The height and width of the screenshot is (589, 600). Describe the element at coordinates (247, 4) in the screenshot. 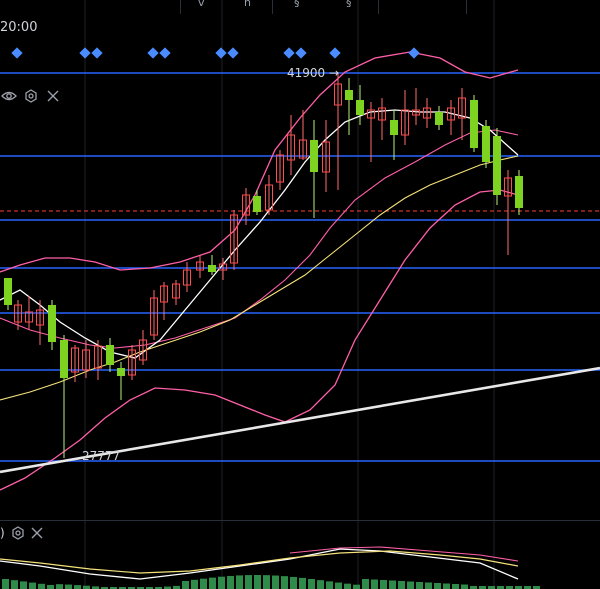

I see `toolbar-glyph: h` at that location.